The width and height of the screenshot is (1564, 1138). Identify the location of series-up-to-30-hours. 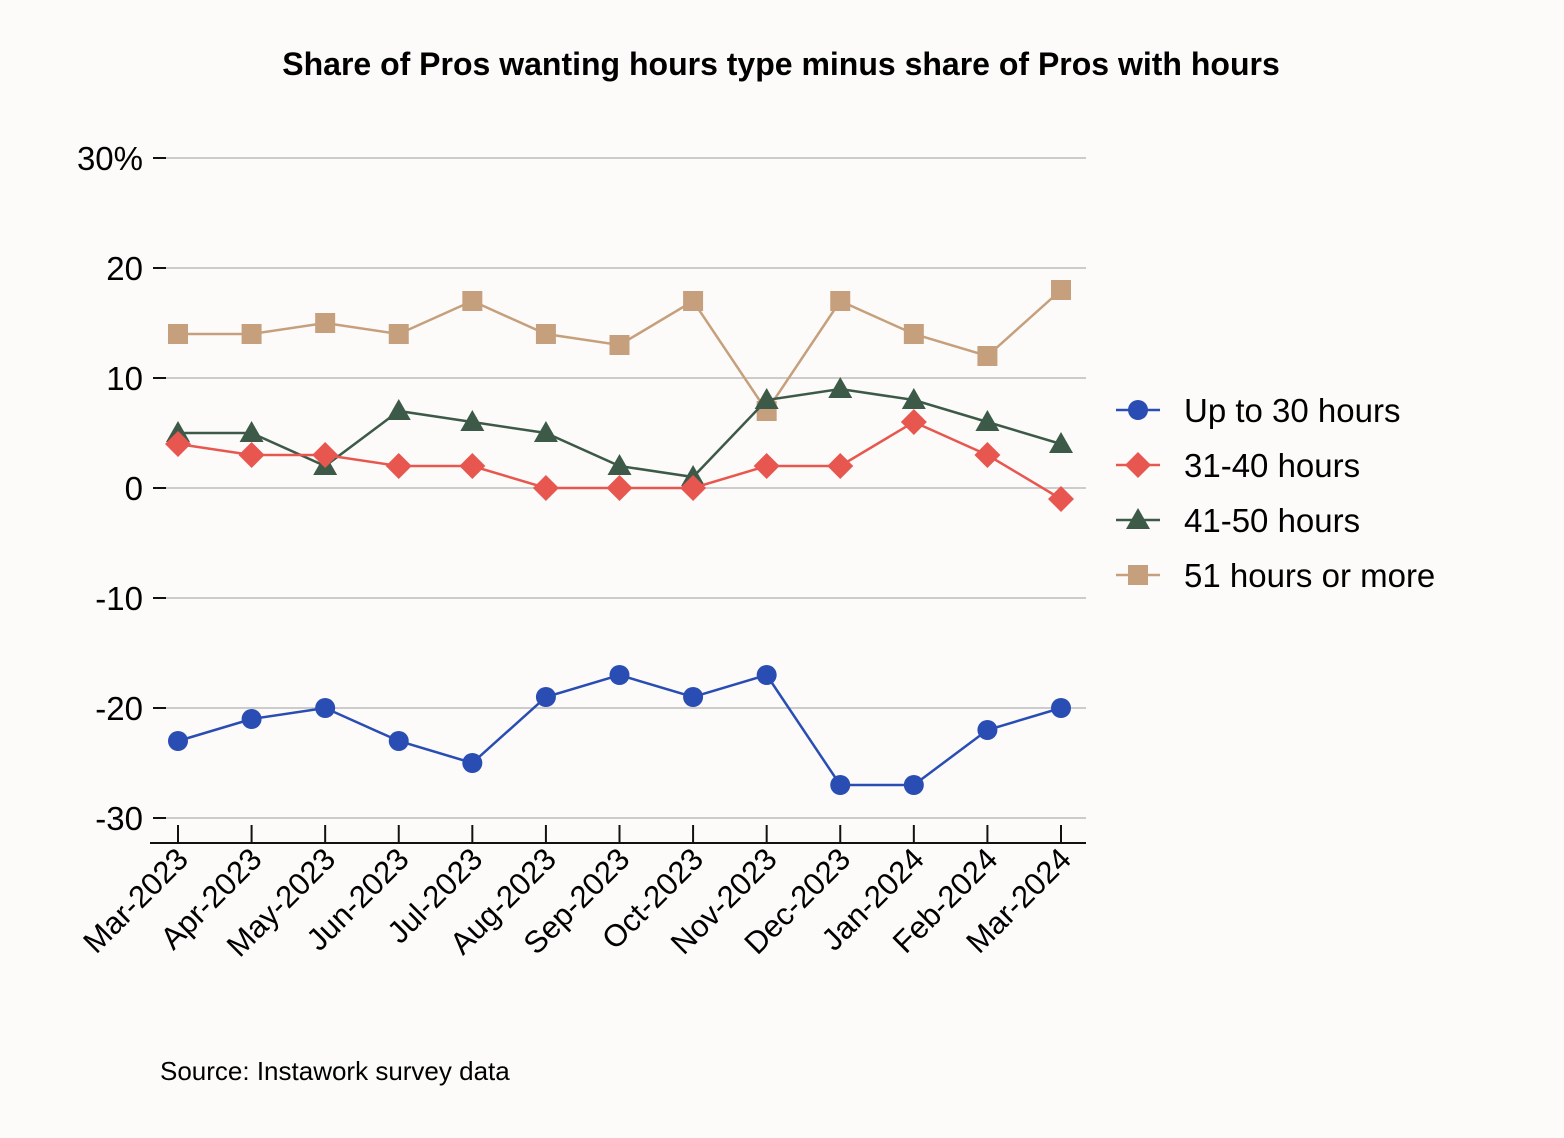
(619, 730).